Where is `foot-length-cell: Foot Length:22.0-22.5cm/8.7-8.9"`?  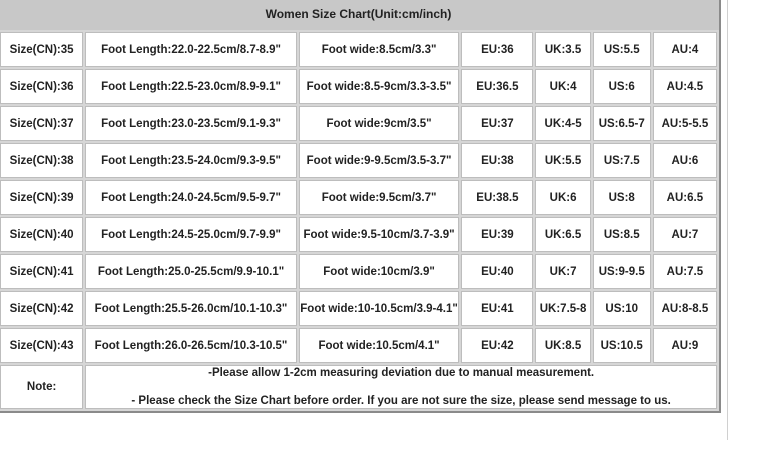
foot-length-cell: Foot Length:22.0-22.5cm/8.7-8.9" is located at coordinates (191, 49).